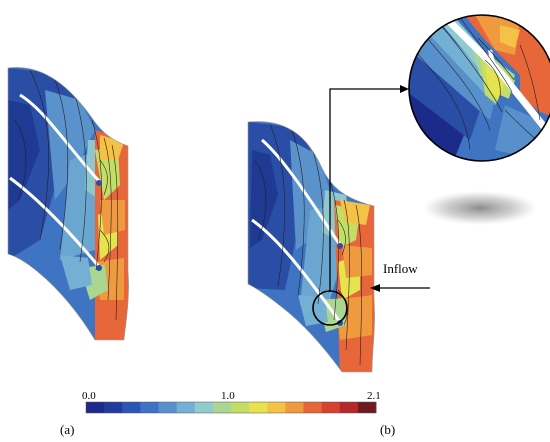 Image resolution: width=550 pixels, height=442 pixels. I want to click on colorbar, so click(231, 407).